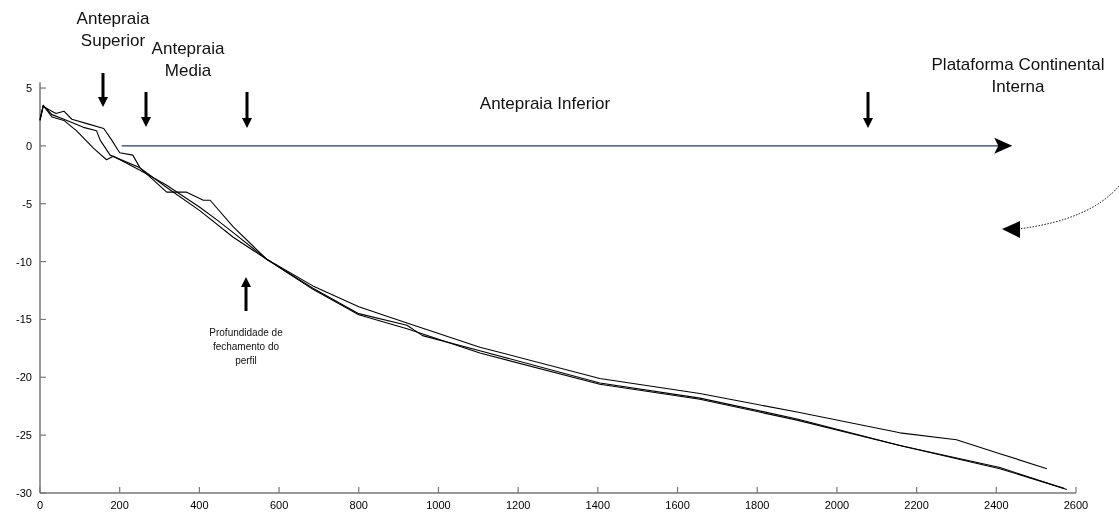  What do you see at coordinates (837, 505) in the screenshot?
I see `x-tick-label: 2000` at bounding box center [837, 505].